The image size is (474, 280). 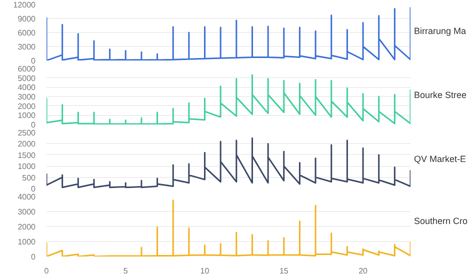 What do you see at coordinates (440, 95) in the screenshot?
I see `series-label: Bourke Stree` at bounding box center [440, 95].